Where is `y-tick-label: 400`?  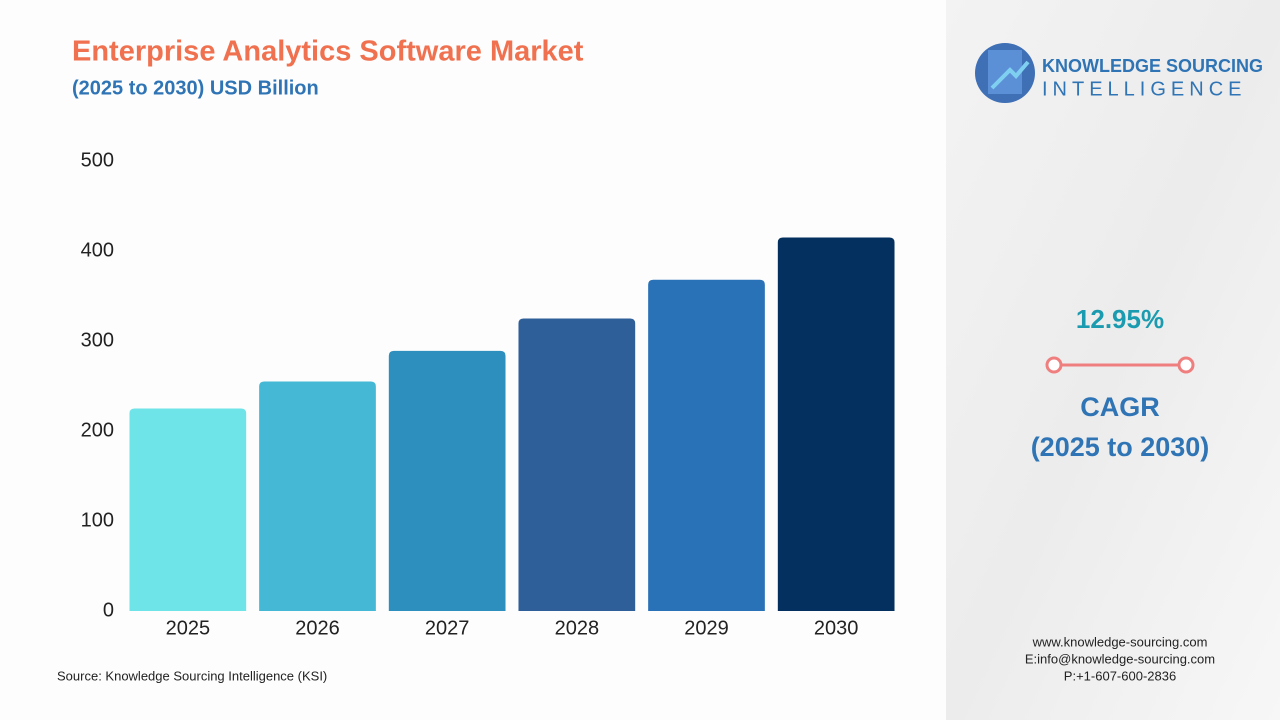
y-tick-label: 400 is located at coordinates (97, 250).